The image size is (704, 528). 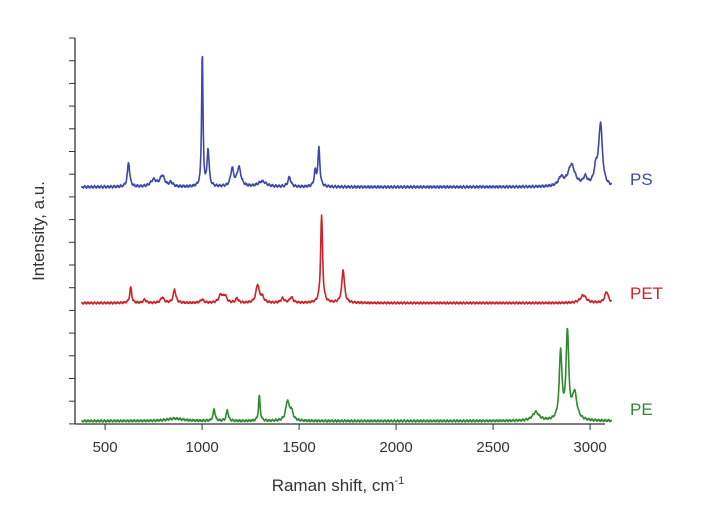 I want to click on y-axis-title: Intensity, a.u., so click(x=38, y=231).